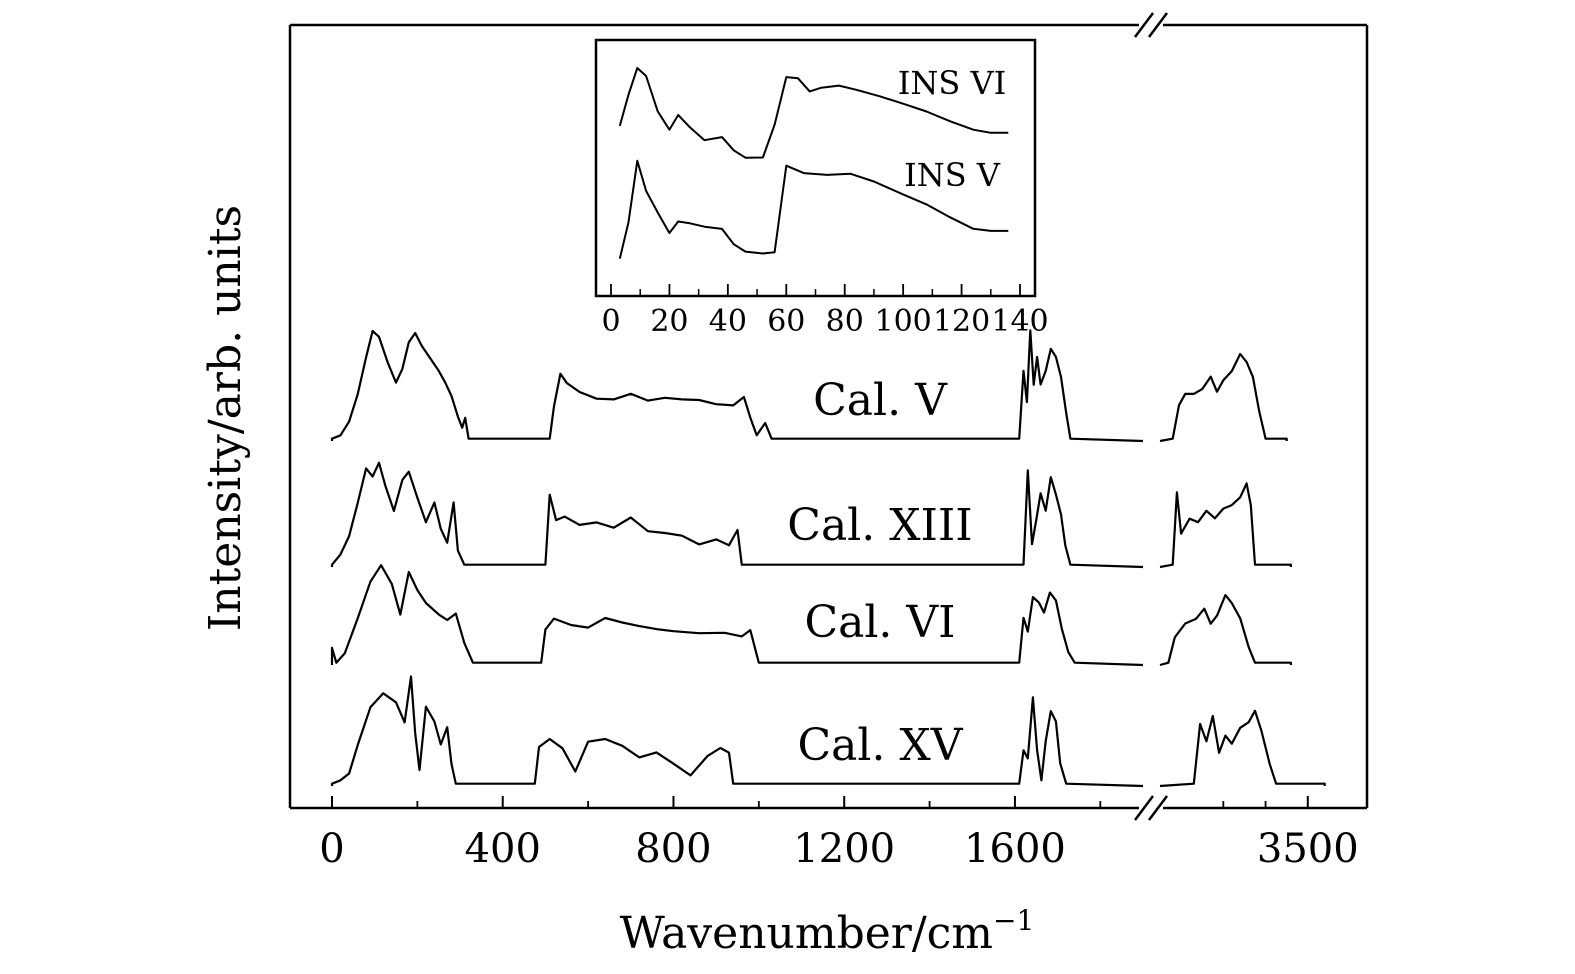 Image resolution: width=1575 pixels, height=974 pixels. I want to click on main-x-ticks: 0 400 800 1200 1600 3500, so click(839, 834).